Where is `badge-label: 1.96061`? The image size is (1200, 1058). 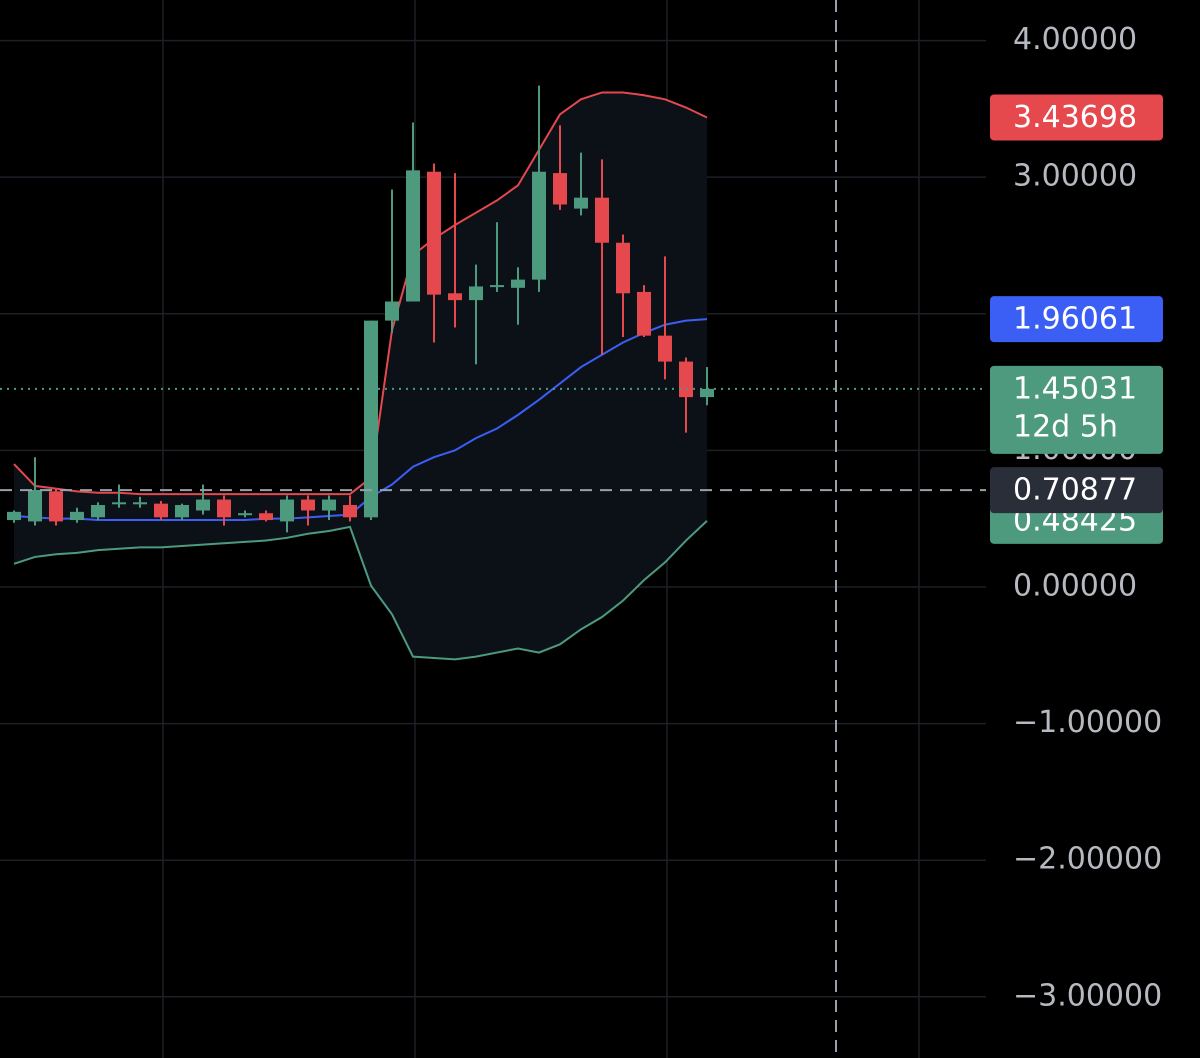
badge-label: 1.96061 is located at coordinates (1075, 319).